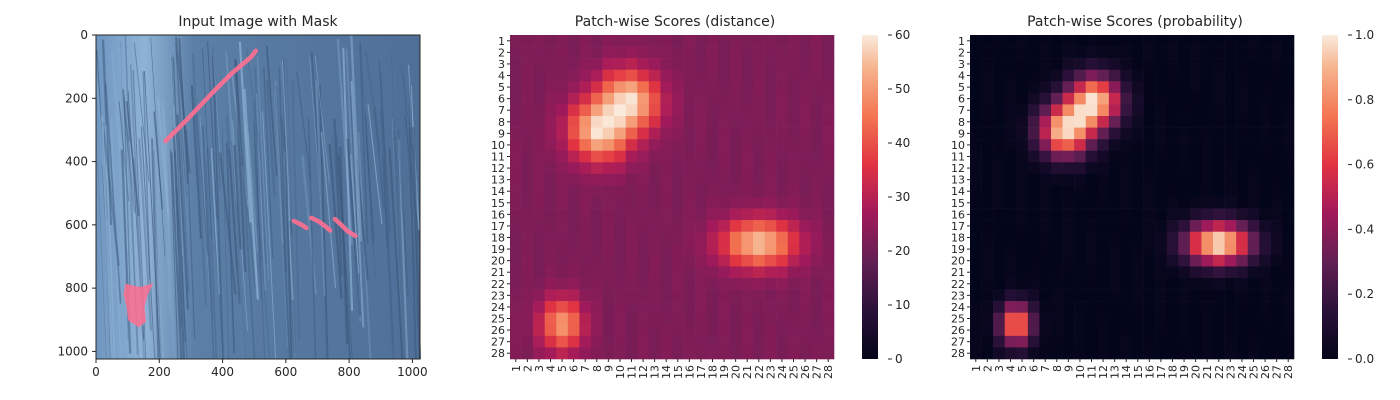  Describe the element at coordinates (527, 368) in the screenshot. I see `x-tick-label: 2` at that location.